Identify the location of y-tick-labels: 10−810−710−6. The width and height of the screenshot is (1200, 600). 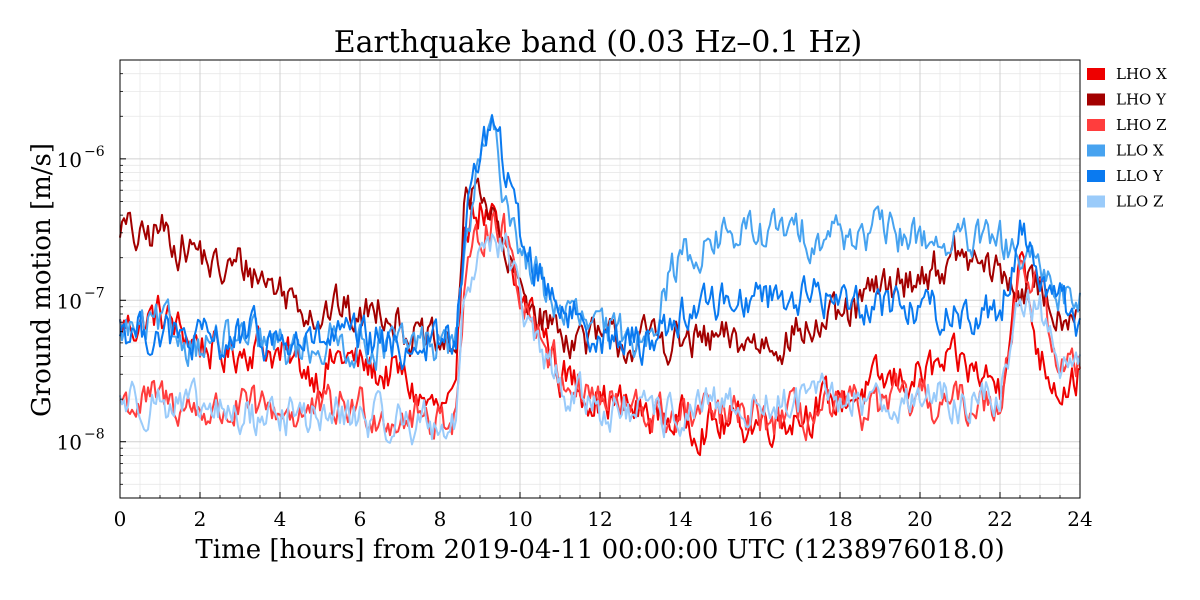
(81, 299).